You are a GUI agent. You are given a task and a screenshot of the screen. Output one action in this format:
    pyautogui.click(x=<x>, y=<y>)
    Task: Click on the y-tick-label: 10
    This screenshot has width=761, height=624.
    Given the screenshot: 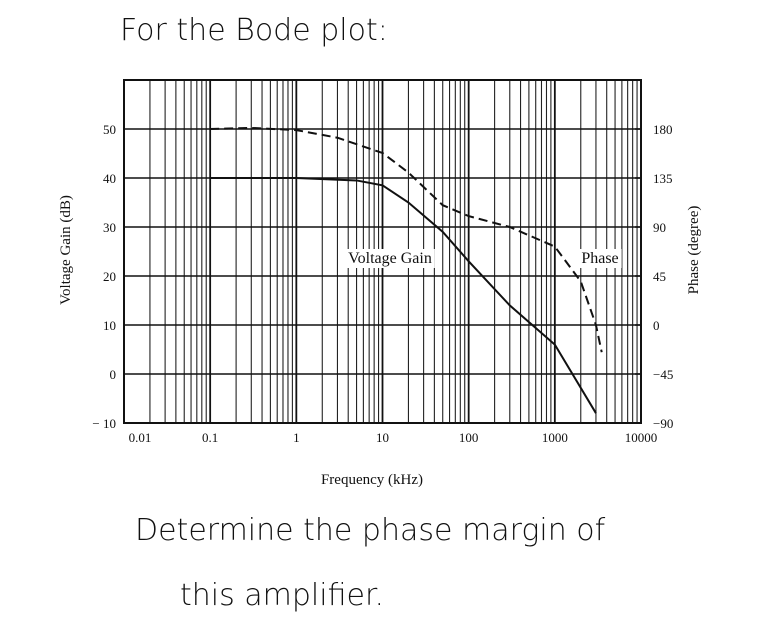 What is the action you would take?
    pyautogui.click(x=109, y=325)
    